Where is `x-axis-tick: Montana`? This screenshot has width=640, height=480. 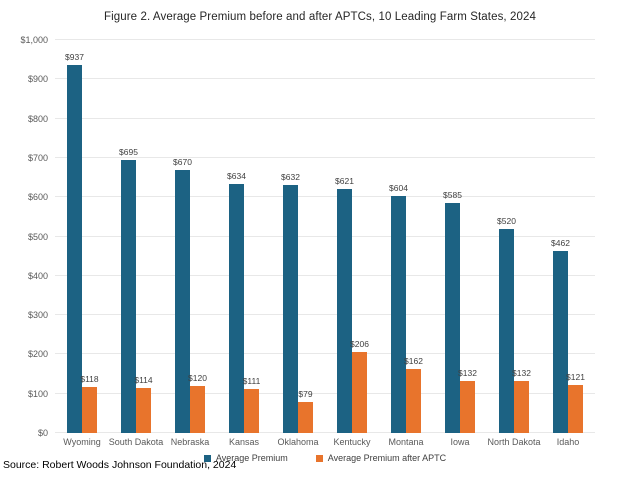 x-axis-tick: Montana is located at coordinates (406, 442).